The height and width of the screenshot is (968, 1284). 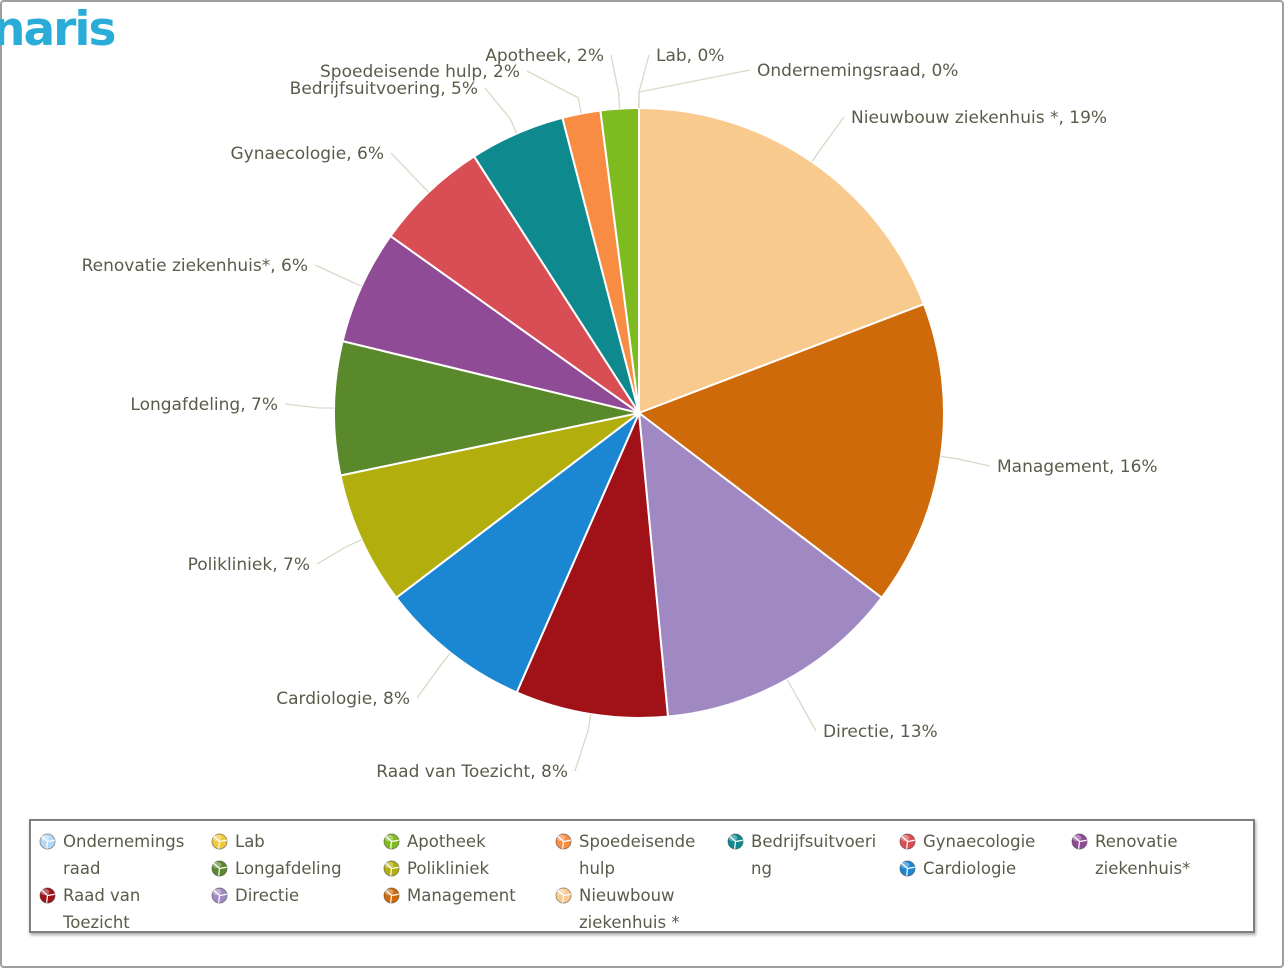 I want to click on legend-item-gynaecologie: Gynaecologie, so click(x=985, y=841).